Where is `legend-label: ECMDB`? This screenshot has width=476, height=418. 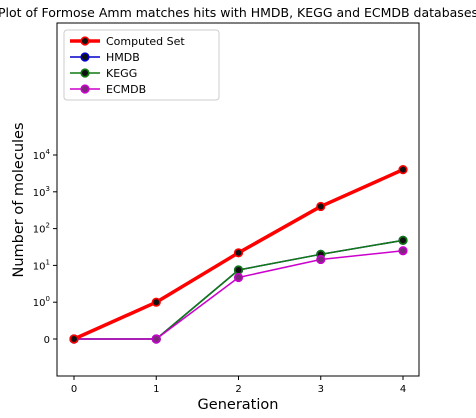 legend-label: ECMDB is located at coordinates (126, 89).